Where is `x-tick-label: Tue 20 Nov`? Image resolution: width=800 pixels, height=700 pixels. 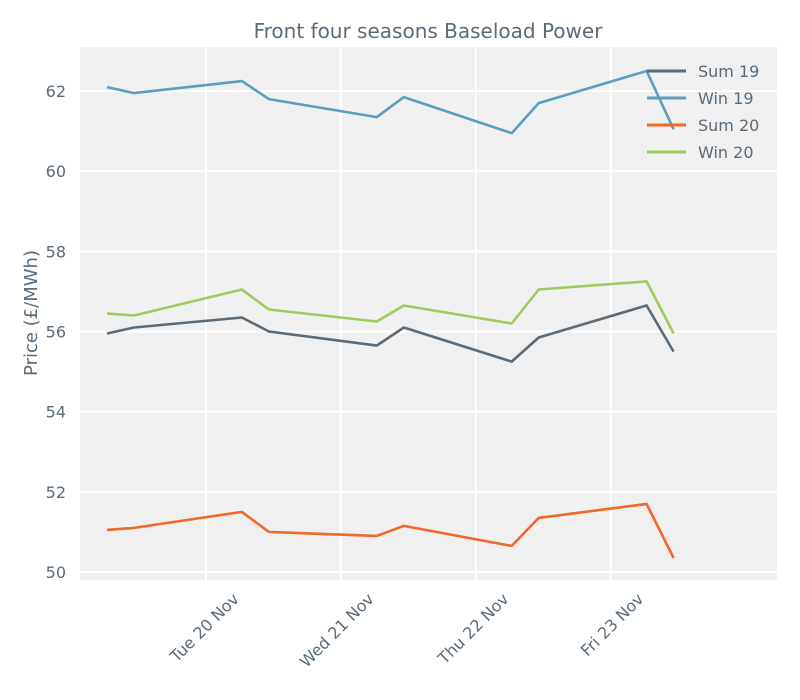 x-tick-label: Tue 20 Nov is located at coordinates (204, 627).